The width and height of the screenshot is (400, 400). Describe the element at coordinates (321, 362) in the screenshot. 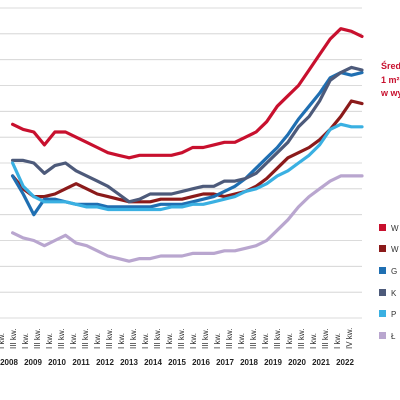

I see `x-year-label: 2021` at that location.